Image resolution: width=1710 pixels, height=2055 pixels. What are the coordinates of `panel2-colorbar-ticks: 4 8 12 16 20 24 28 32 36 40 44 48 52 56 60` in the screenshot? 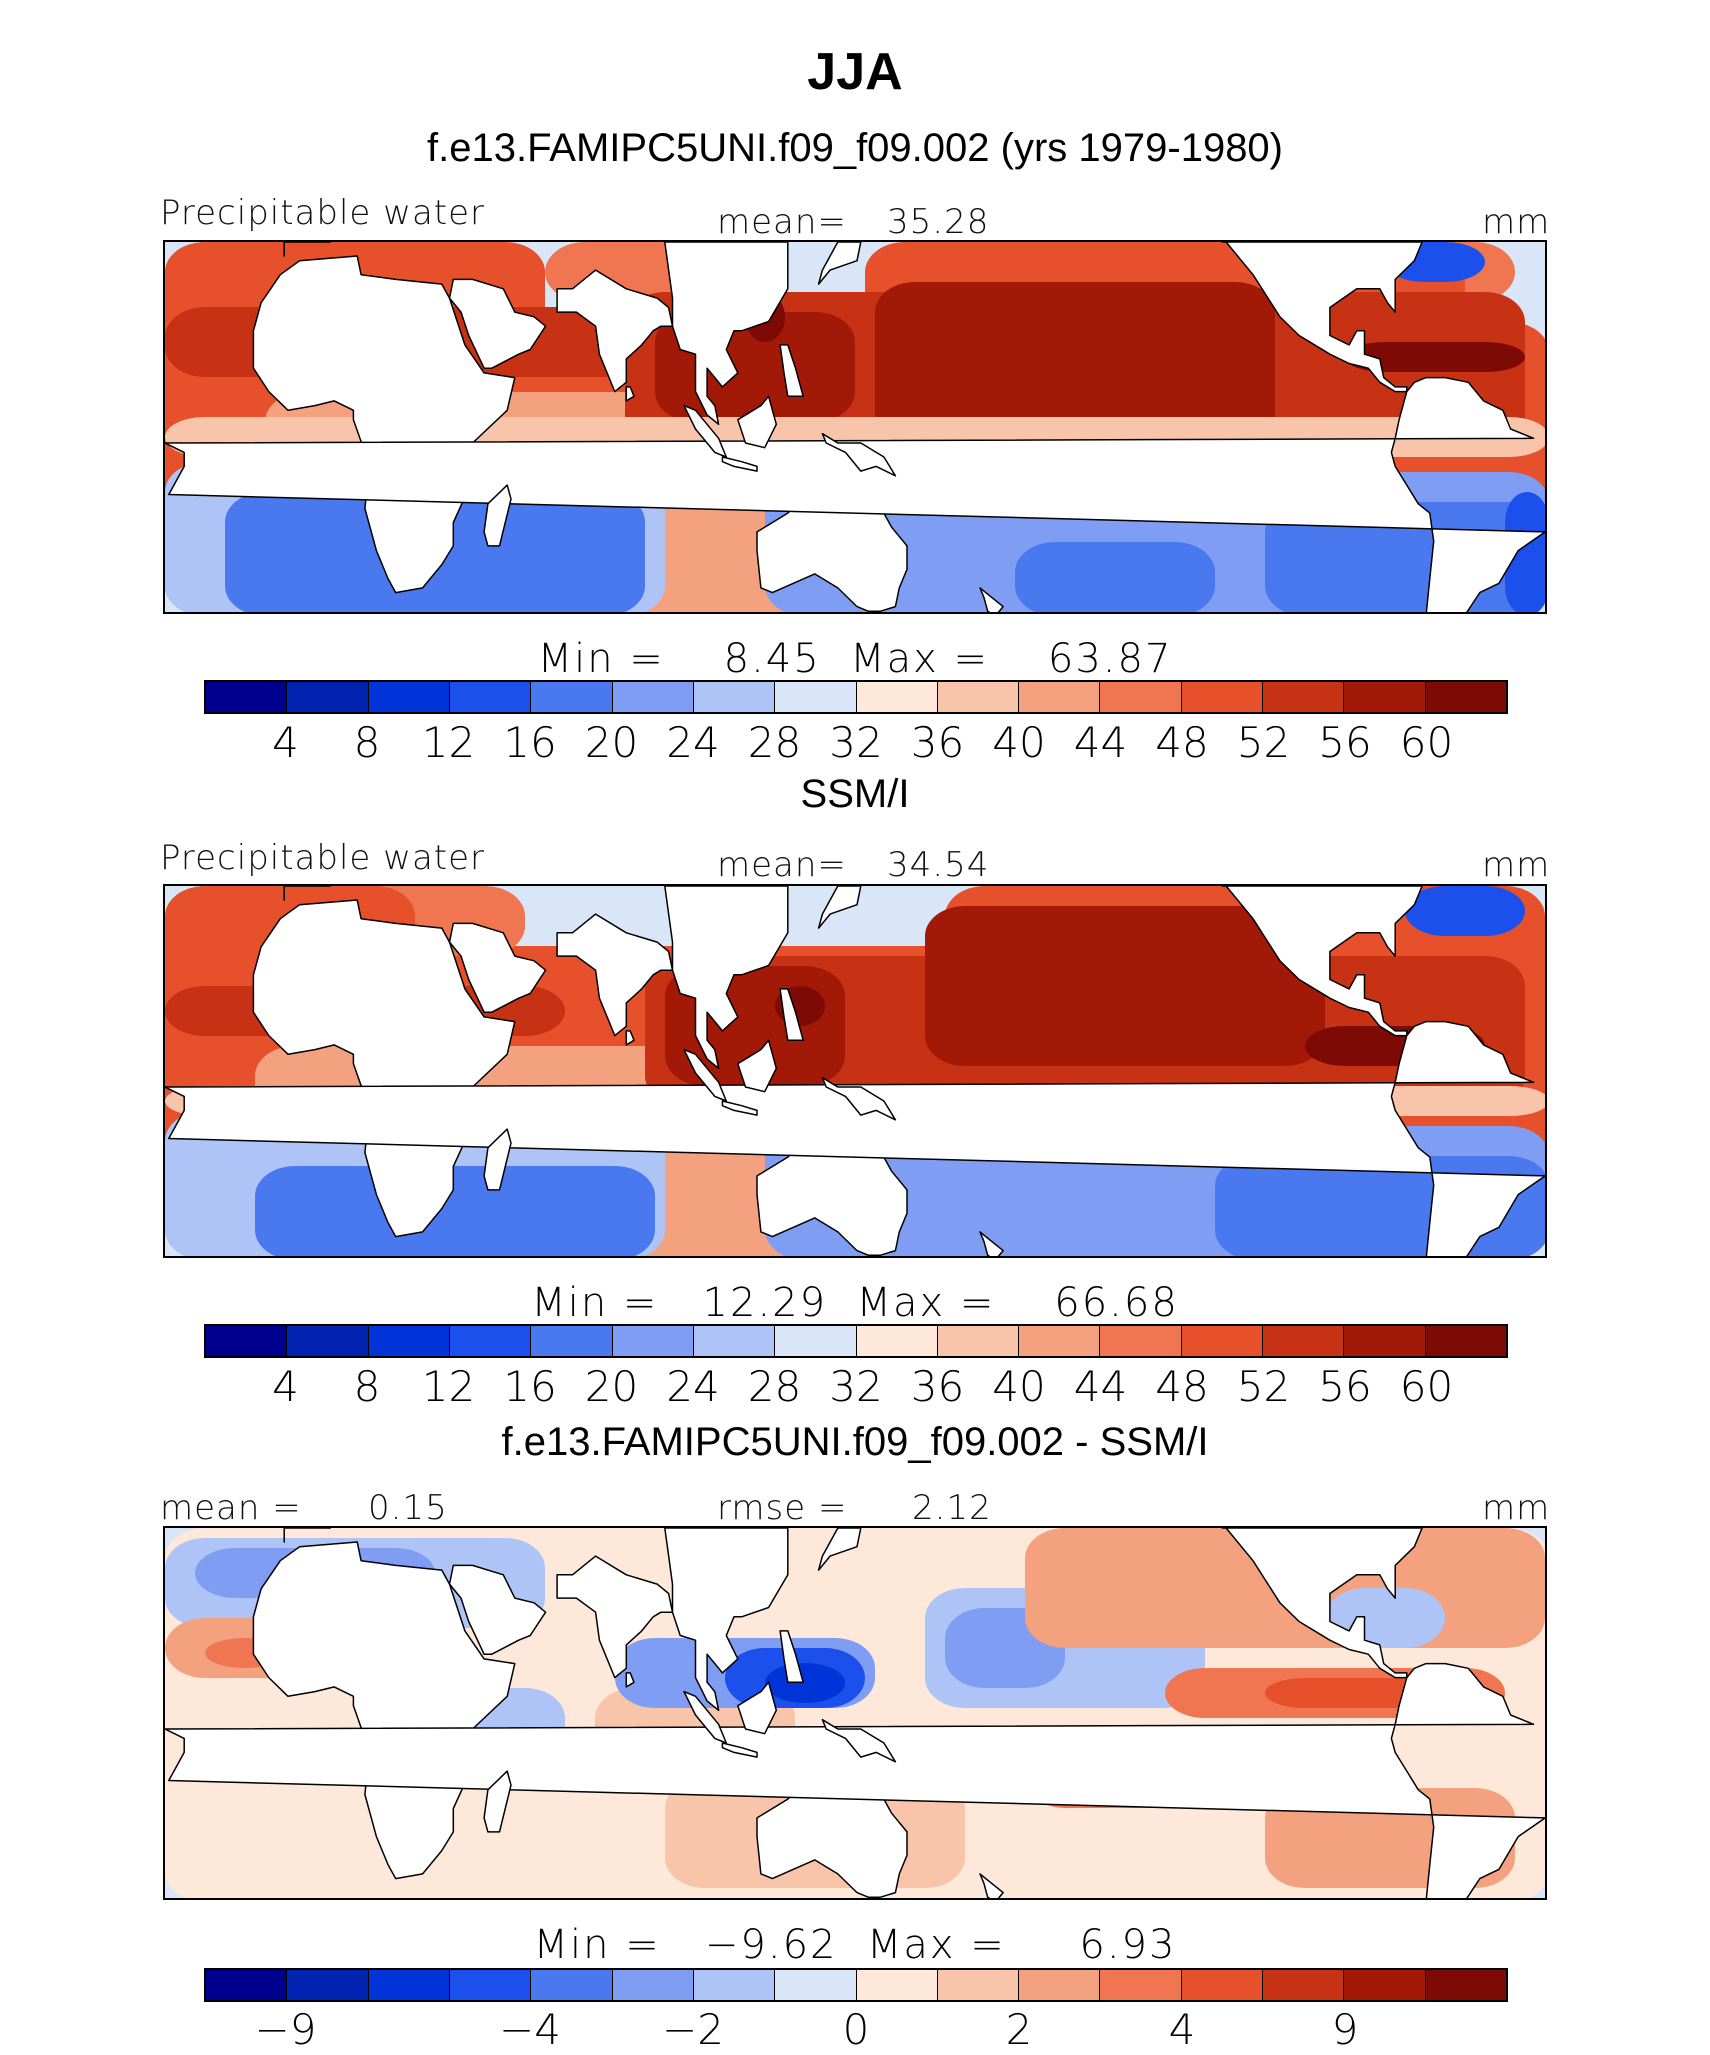 It's located at (856, 1387).